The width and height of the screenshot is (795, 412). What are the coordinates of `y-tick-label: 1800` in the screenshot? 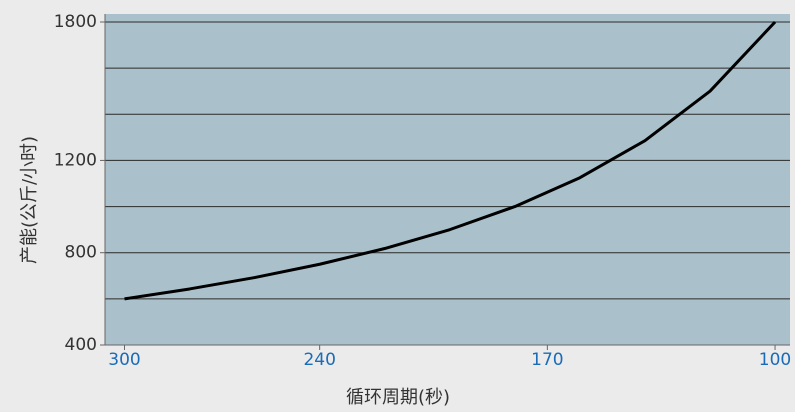 It's located at (75, 22).